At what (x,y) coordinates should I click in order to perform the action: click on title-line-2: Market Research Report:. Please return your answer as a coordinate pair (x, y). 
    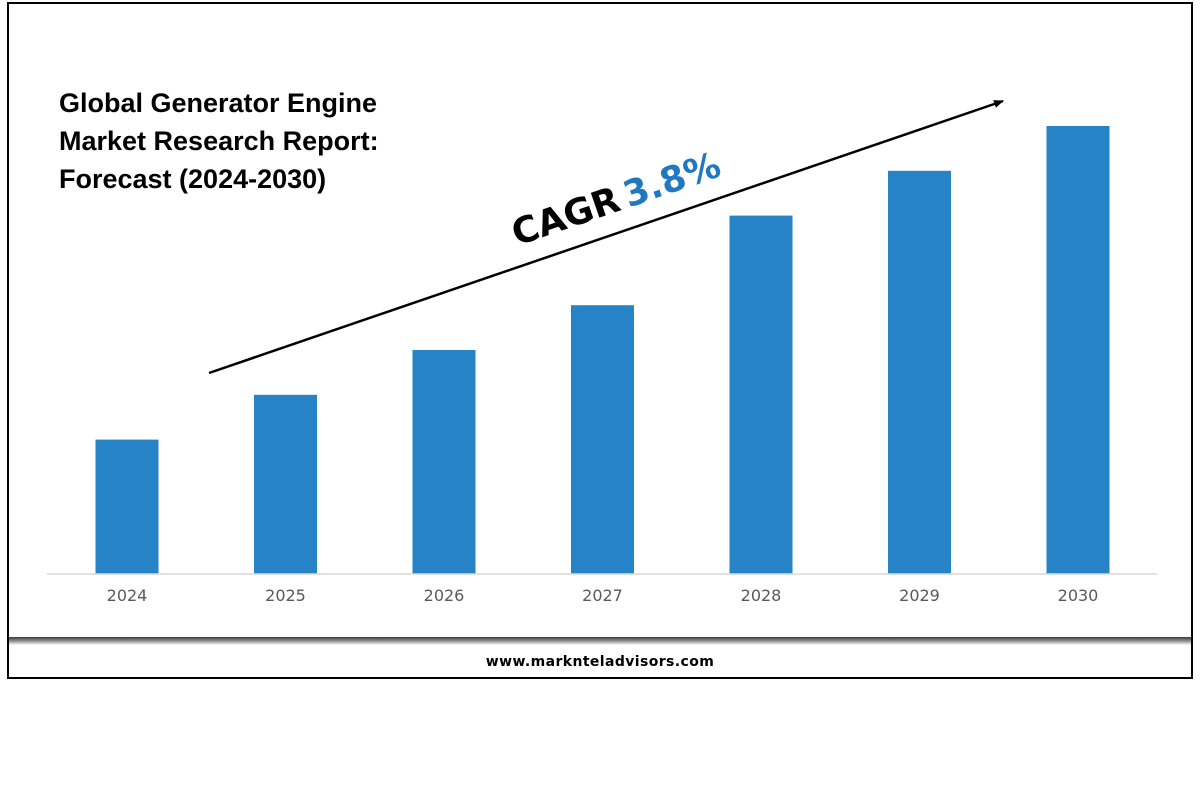
    Looking at the image, I should click on (219, 141).